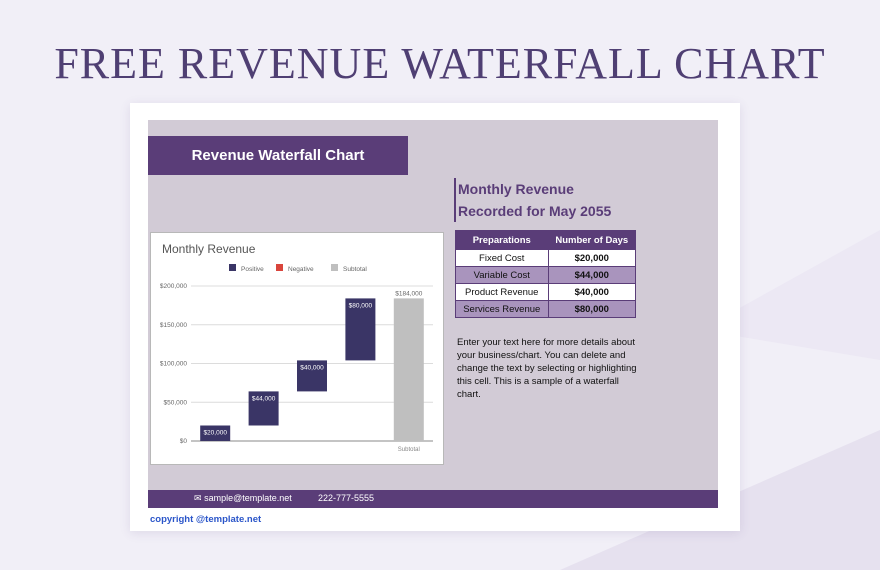 The height and width of the screenshot is (570, 880). Describe the element at coordinates (173, 286) in the screenshot. I see `y-tick-label: $200,000` at that location.